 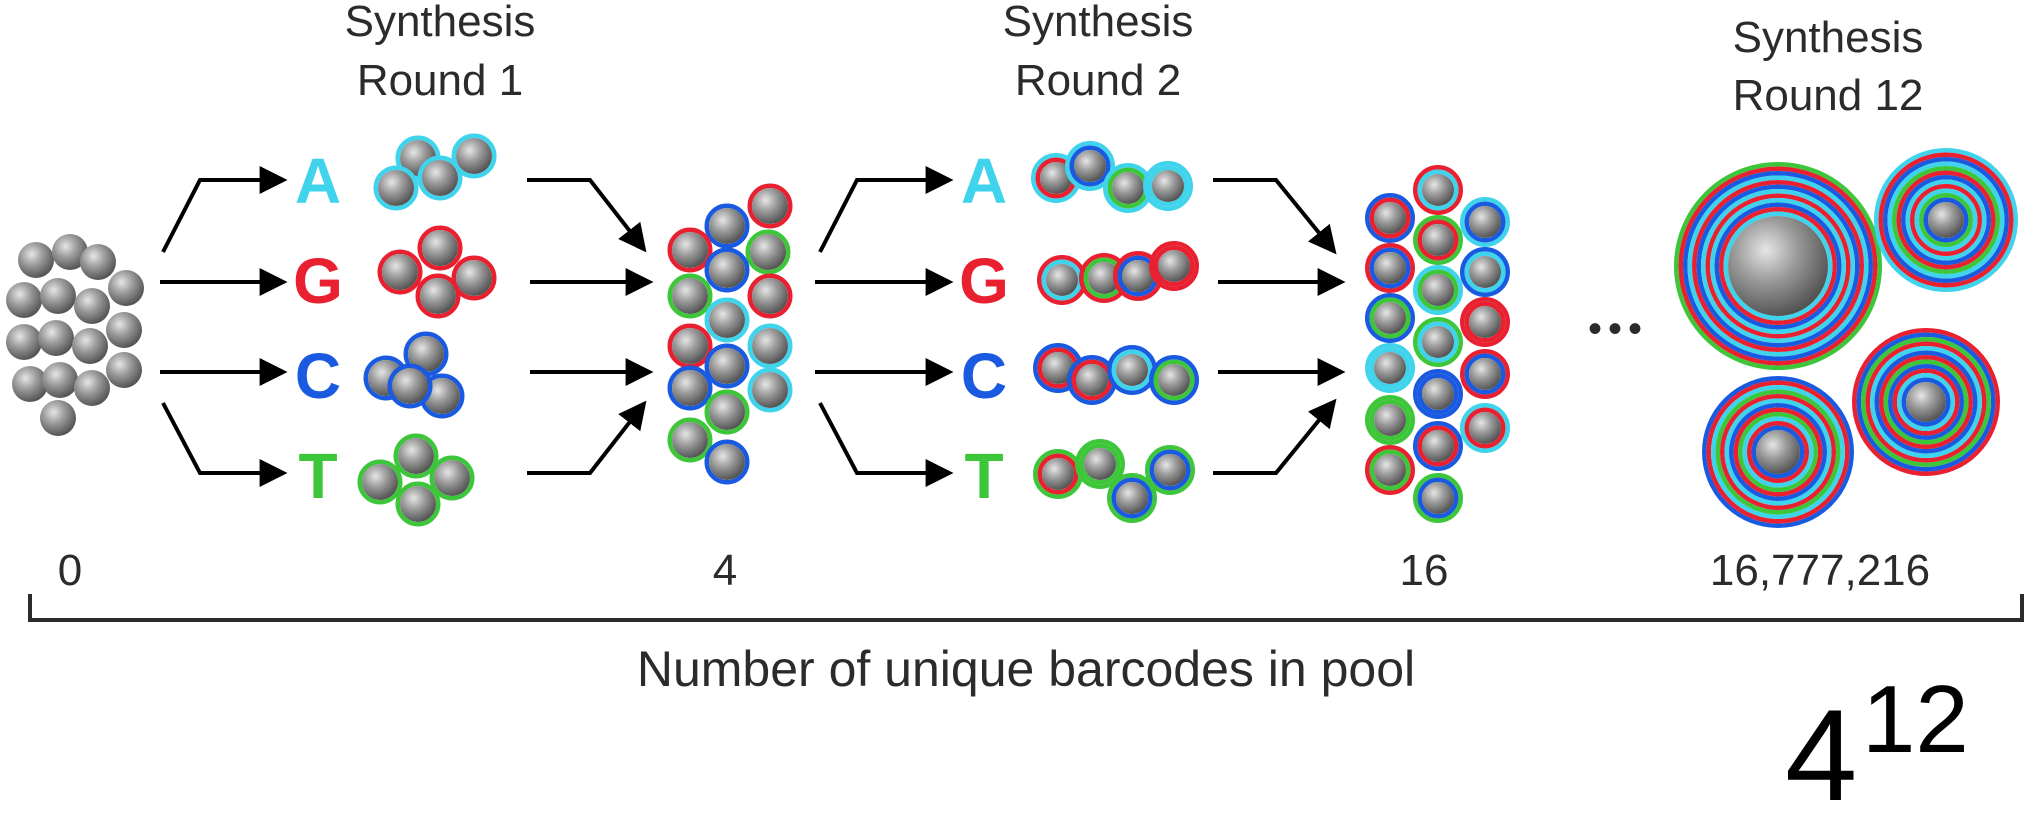 I want to click on round-2-title-line1: Synthesis, so click(x=1098, y=23).